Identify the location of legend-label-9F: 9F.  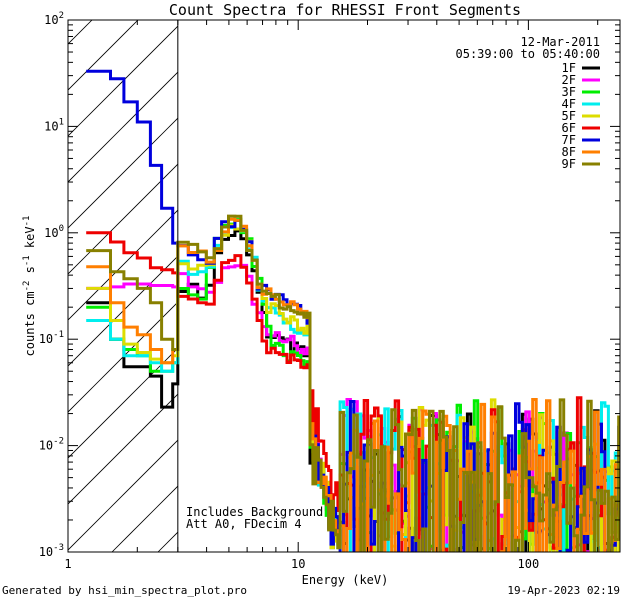
(569, 164).